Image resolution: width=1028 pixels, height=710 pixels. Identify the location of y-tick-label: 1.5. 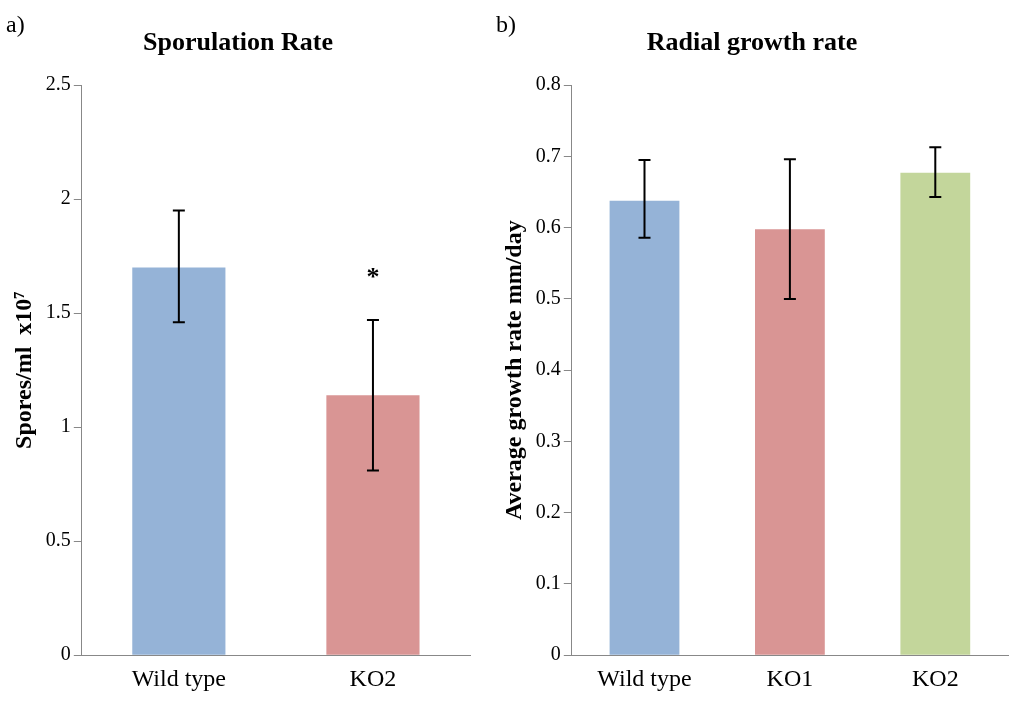
(58, 311).